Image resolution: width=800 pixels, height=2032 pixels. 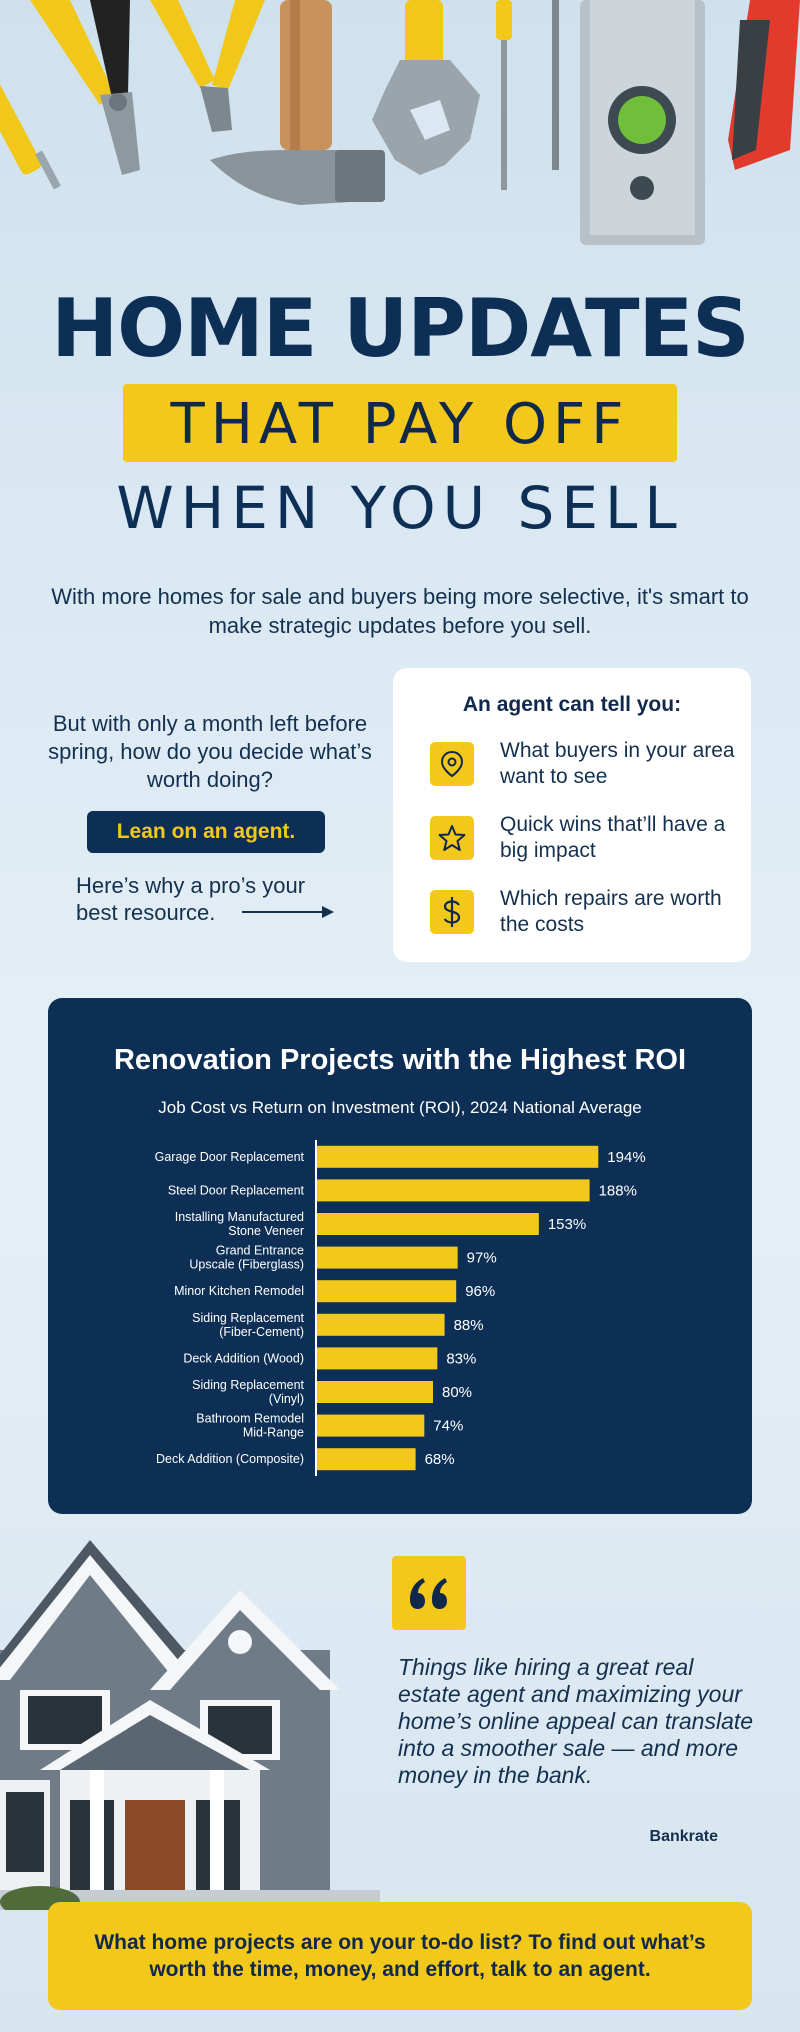 What do you see at coordinates (764, 85) in the screenshot?
I see `utility-knife-icon` at bounding box center [764, 85].